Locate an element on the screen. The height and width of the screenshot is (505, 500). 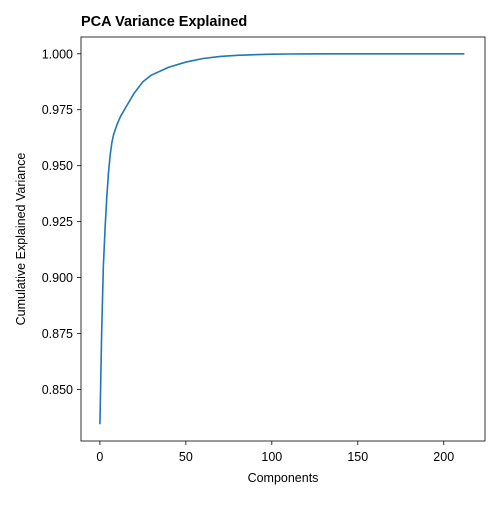
y-axis: 0.850 0.875 0.900 0.925 0.950 0.975 1.000 is located at coordinates (61, 222).